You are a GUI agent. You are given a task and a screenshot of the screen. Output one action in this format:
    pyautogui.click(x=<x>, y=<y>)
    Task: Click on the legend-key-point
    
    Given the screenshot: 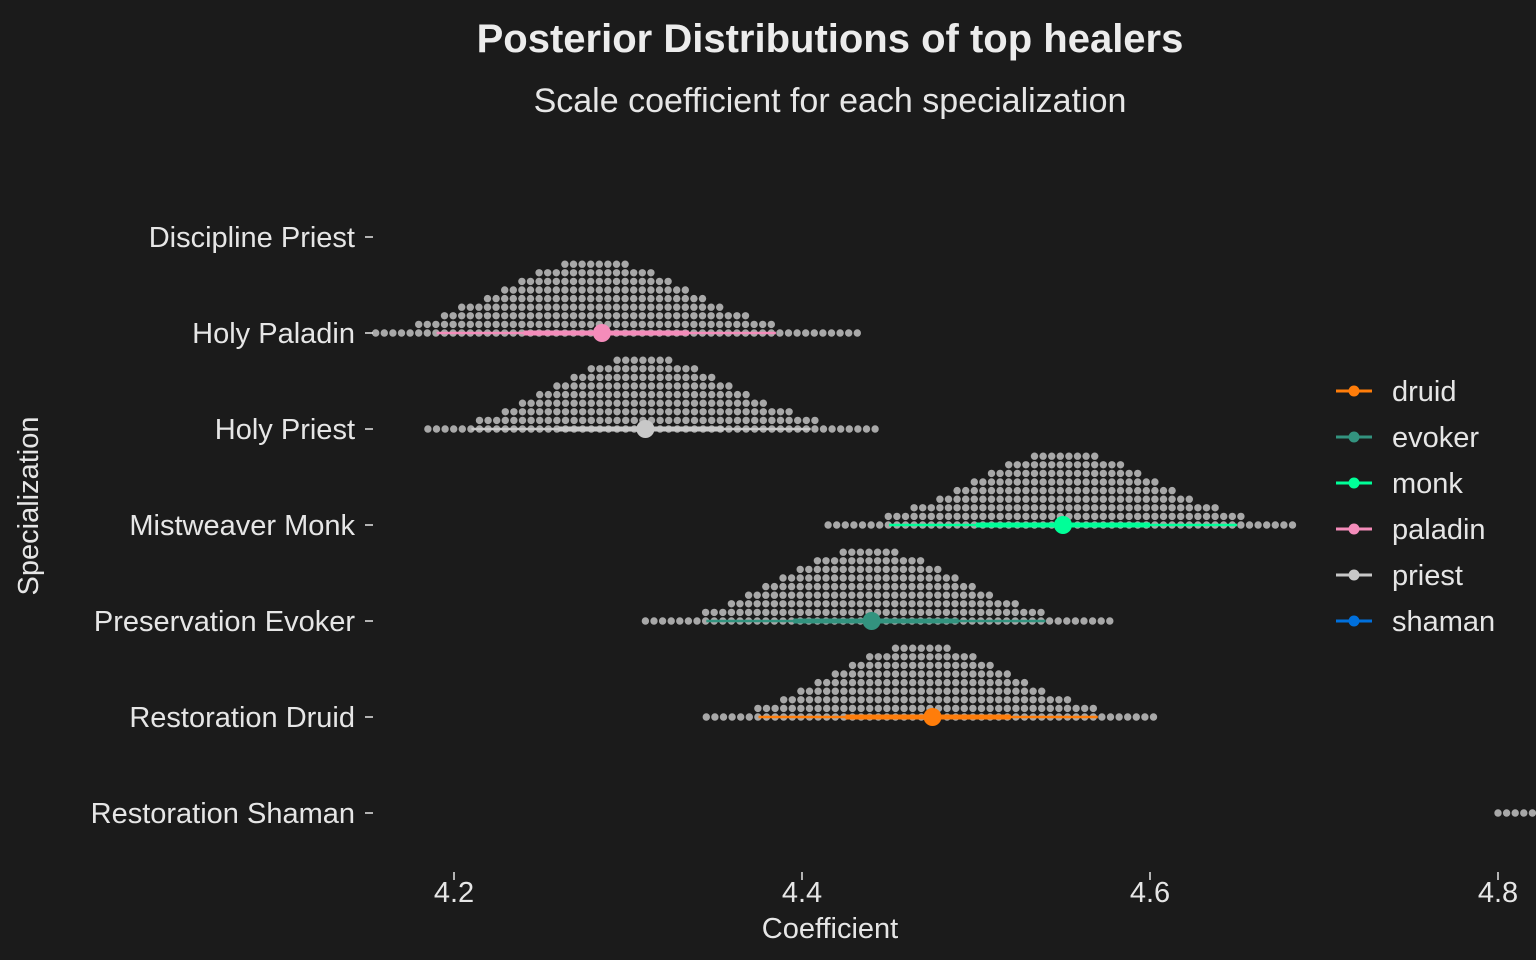 What is the action you would take?
    pyautogui.click(x=1354, y=575)
    